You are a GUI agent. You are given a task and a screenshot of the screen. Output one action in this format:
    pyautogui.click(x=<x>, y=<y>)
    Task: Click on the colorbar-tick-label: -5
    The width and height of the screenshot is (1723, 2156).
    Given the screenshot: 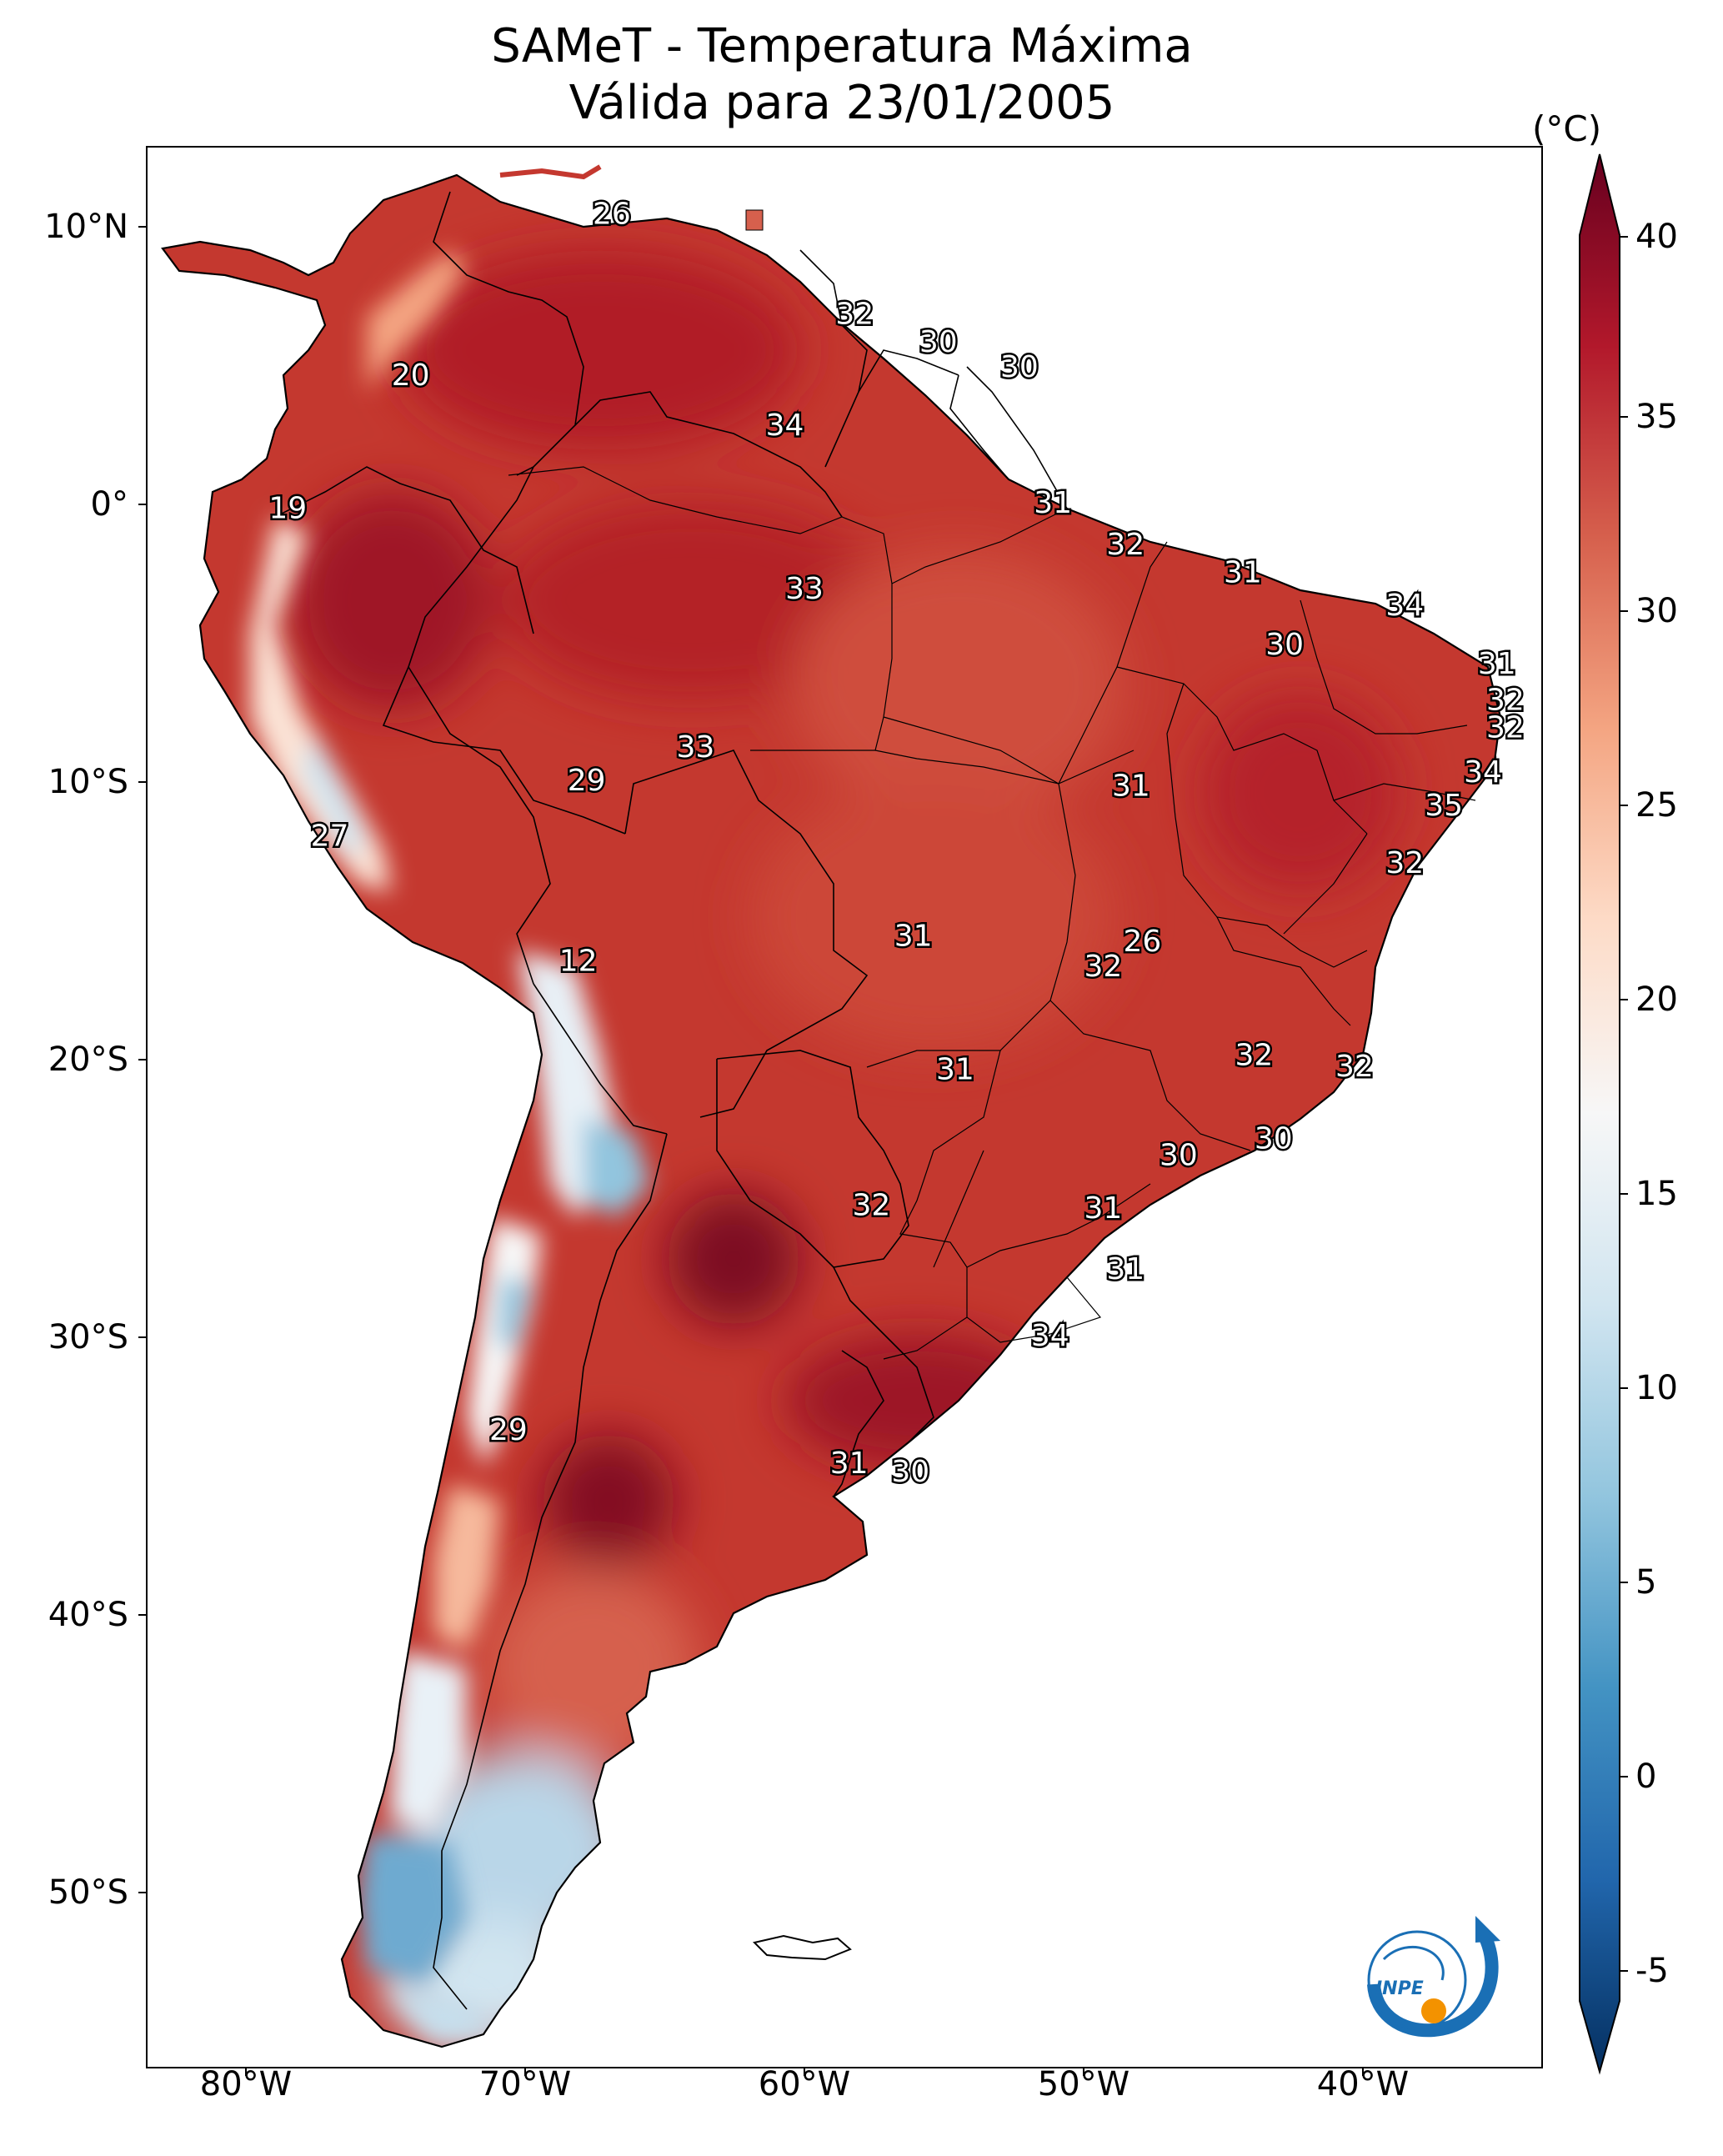 What is the action you would take?
    pyautogui.click(x=1652, y=1971)
    